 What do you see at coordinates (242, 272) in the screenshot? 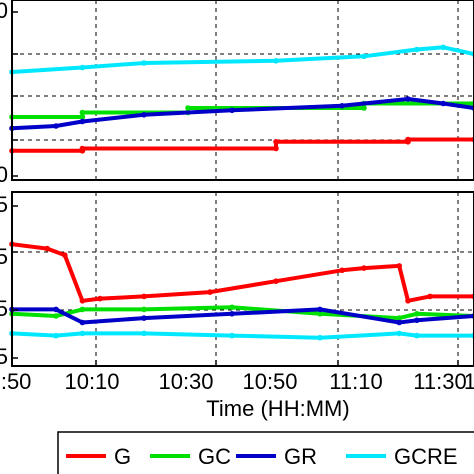
I see `series-line-g` at bounding box center [242, 272].